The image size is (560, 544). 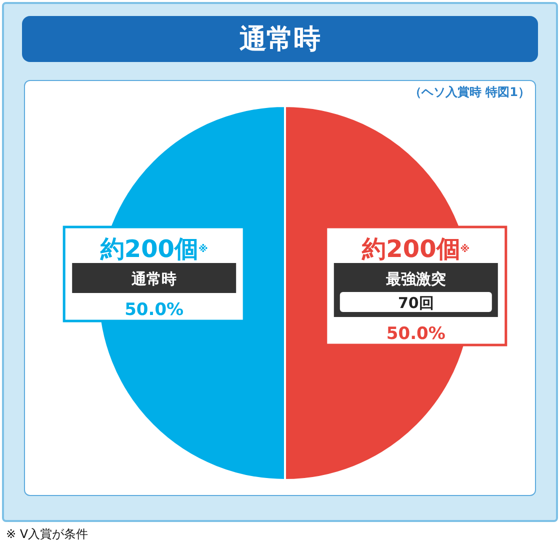 What do you see at coordinates (415, 279) in the screenshot?
I see `slice-label: 最強激突` at bounding box center [415, 279].